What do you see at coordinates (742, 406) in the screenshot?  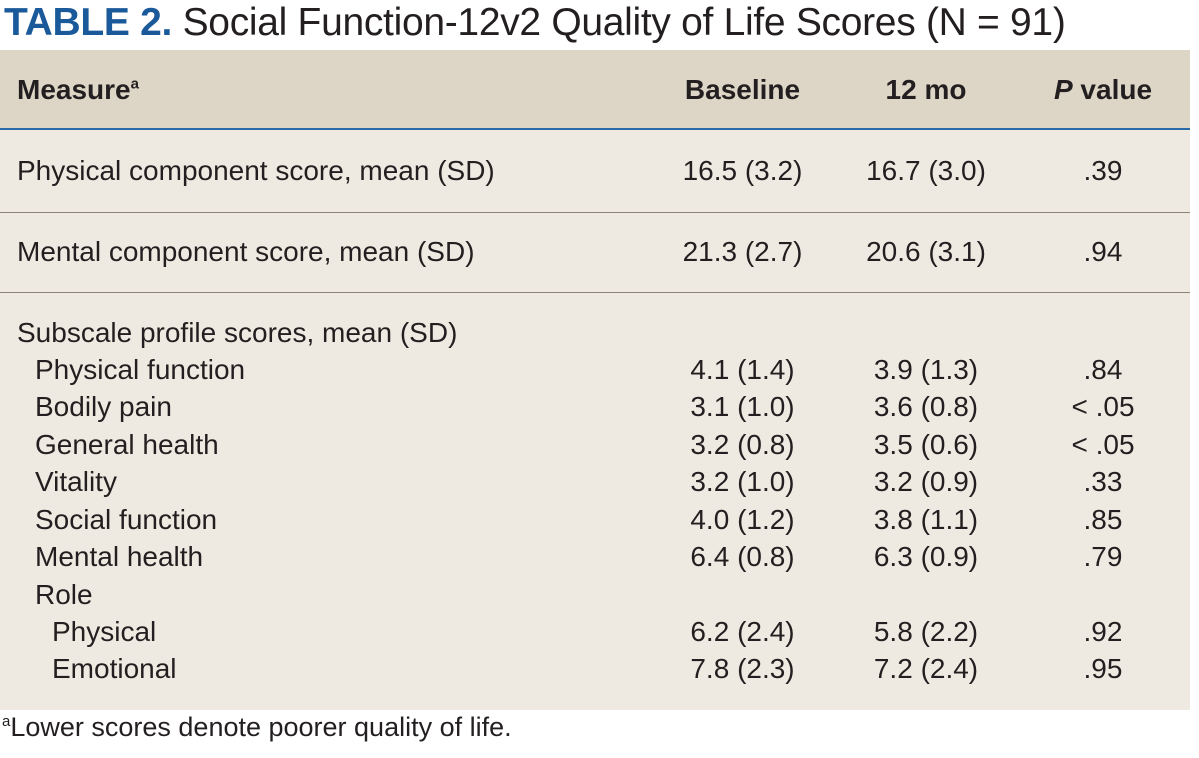 I see `row-bodily-pain-baseline: 3.1 (1.0)` at bounding box center [742, 406].